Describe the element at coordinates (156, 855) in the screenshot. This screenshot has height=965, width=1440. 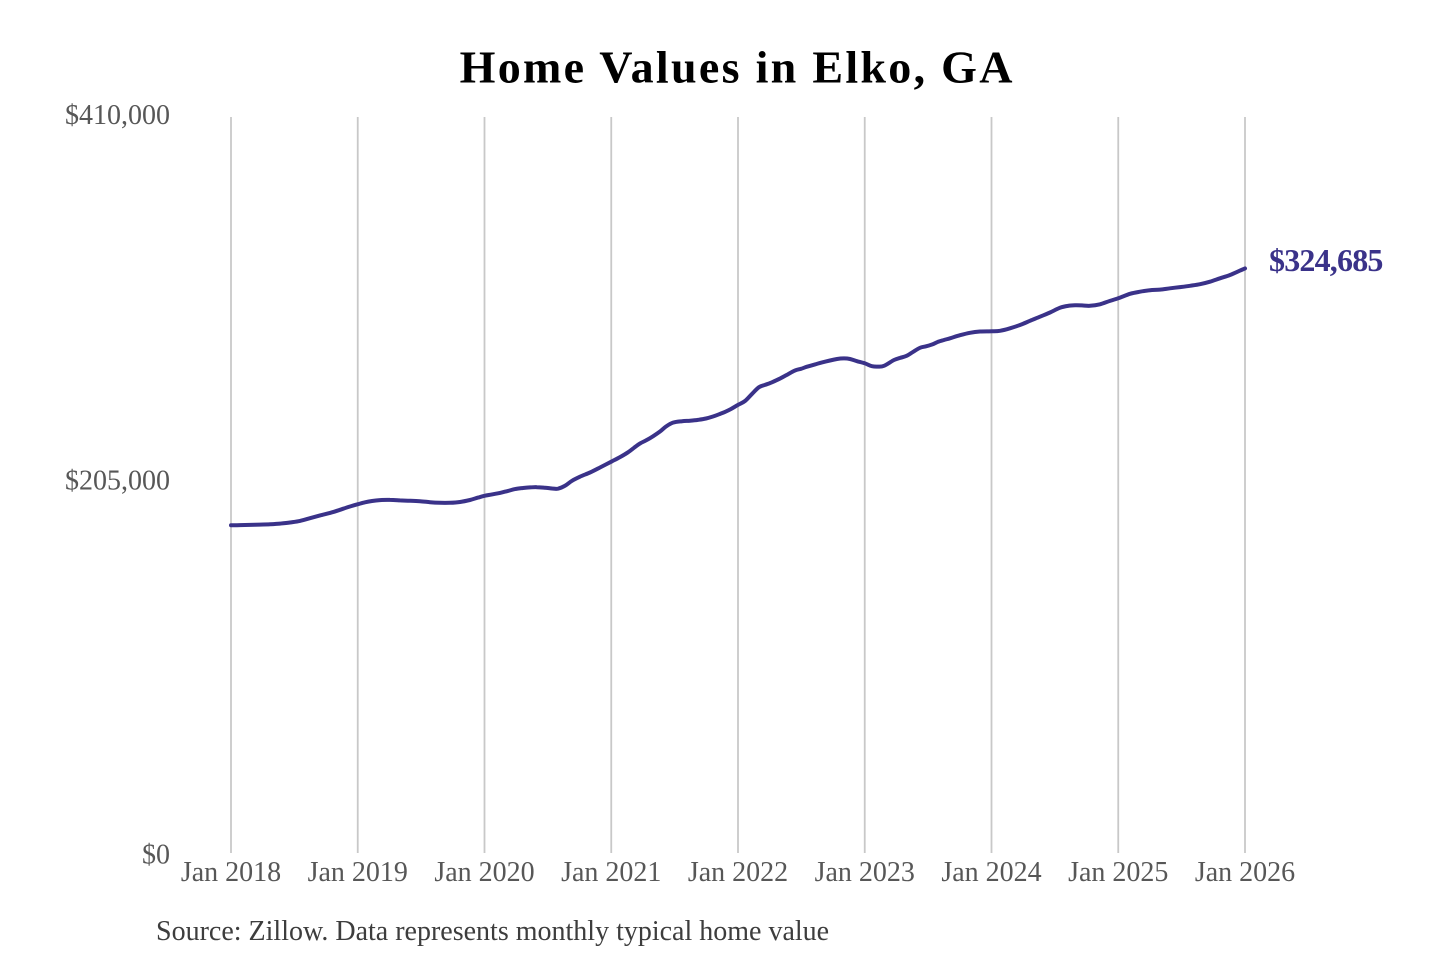
I see `svg-text: $0` at that location.